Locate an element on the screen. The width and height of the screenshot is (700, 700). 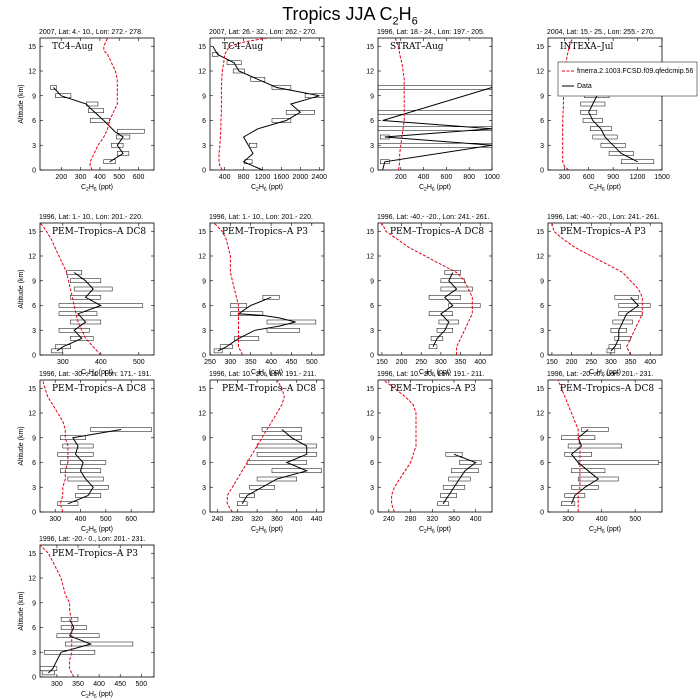
panel-header: 2007, Lat: 4.- 10., Lon: 272.- 278. is located at coordinates (91, 32).